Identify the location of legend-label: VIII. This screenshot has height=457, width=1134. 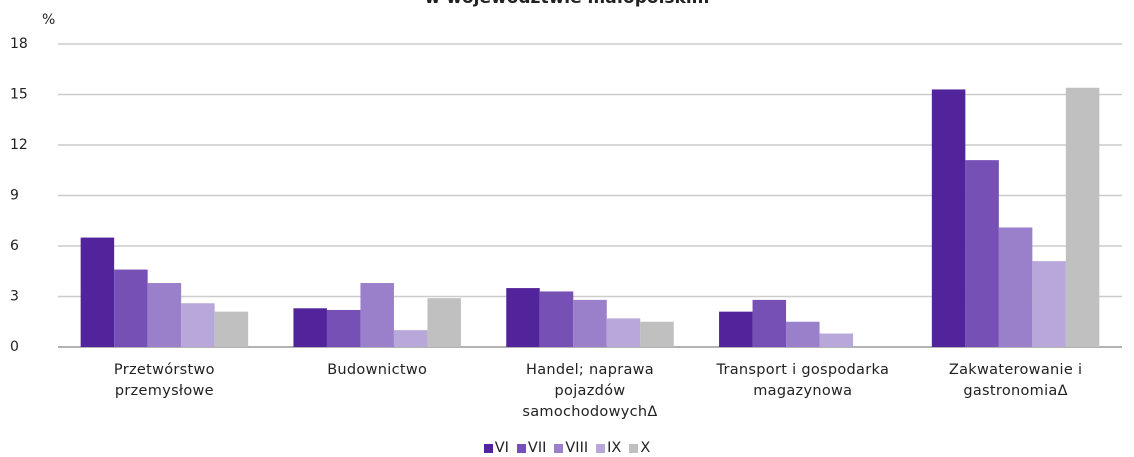
(577, 448).